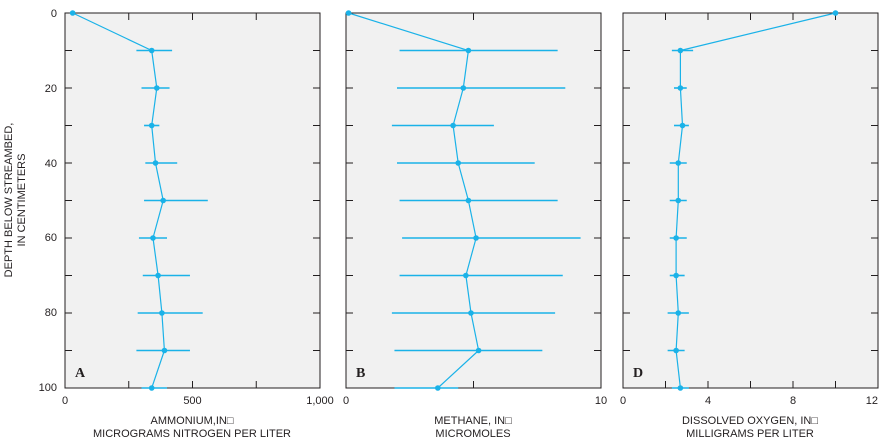  What do you see at coordinates (22, 200) in the screenshot?
I see `y-axis-title-line2: IN CENTIMETERS` at bounding box center [22, 200].